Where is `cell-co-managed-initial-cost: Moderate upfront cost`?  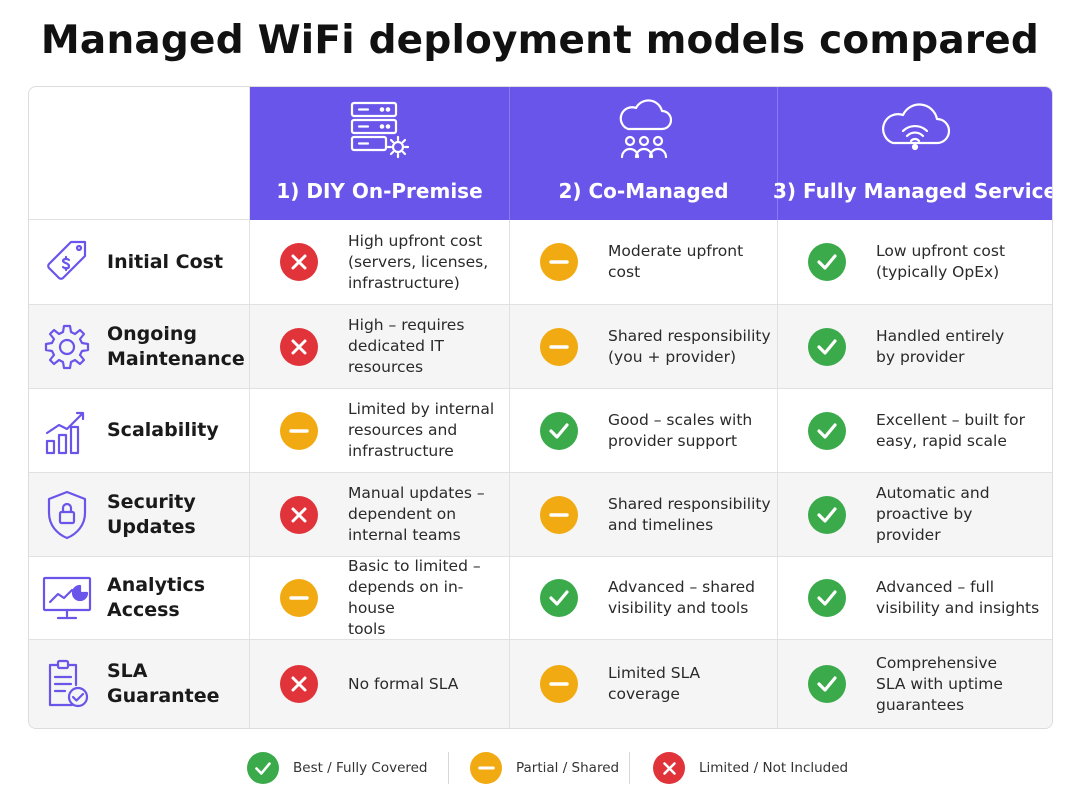 cell-co-managed-initial-cost: Moderate upfront cost is located at coordinates (644, 262).